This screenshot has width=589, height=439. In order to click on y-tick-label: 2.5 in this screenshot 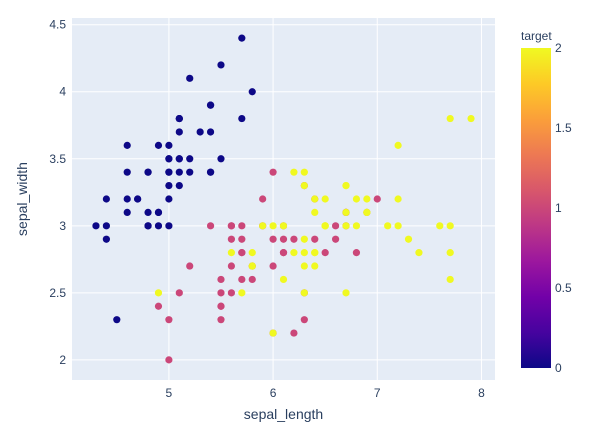, I will do `click(57, 293)`.